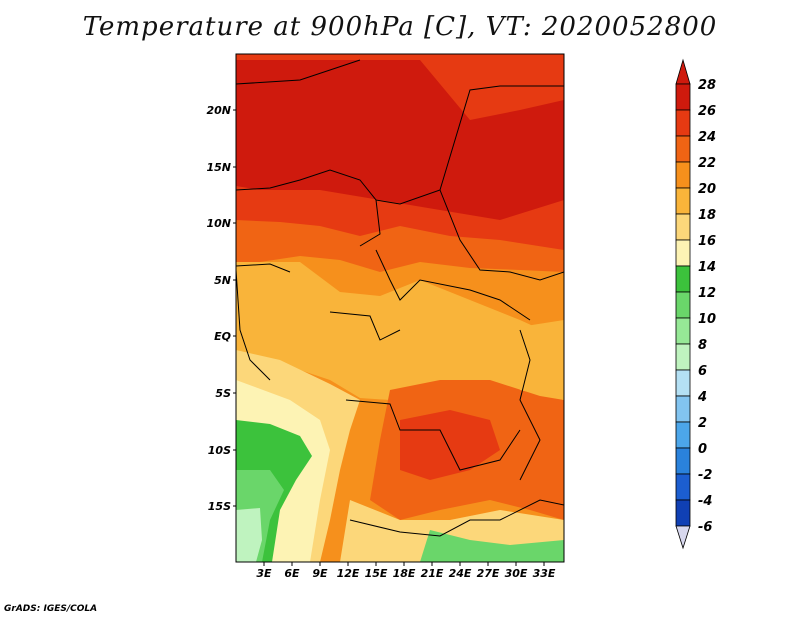 The height and width of the screenshot is (618, 800). Describe the element at coordinates (707, 85) in the screenshot. I see `colorbar-label: 28` at that location.